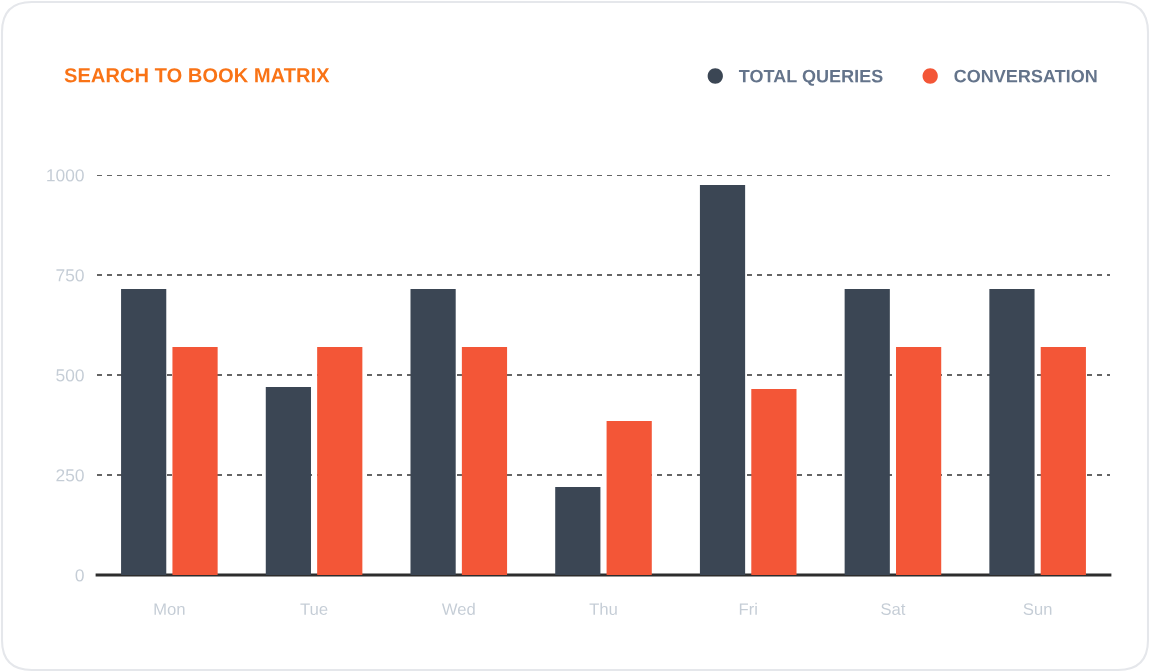  Describe the element at coordinates (70, 375) in the screenshot. I see `y-tick-label: 500` at that location.